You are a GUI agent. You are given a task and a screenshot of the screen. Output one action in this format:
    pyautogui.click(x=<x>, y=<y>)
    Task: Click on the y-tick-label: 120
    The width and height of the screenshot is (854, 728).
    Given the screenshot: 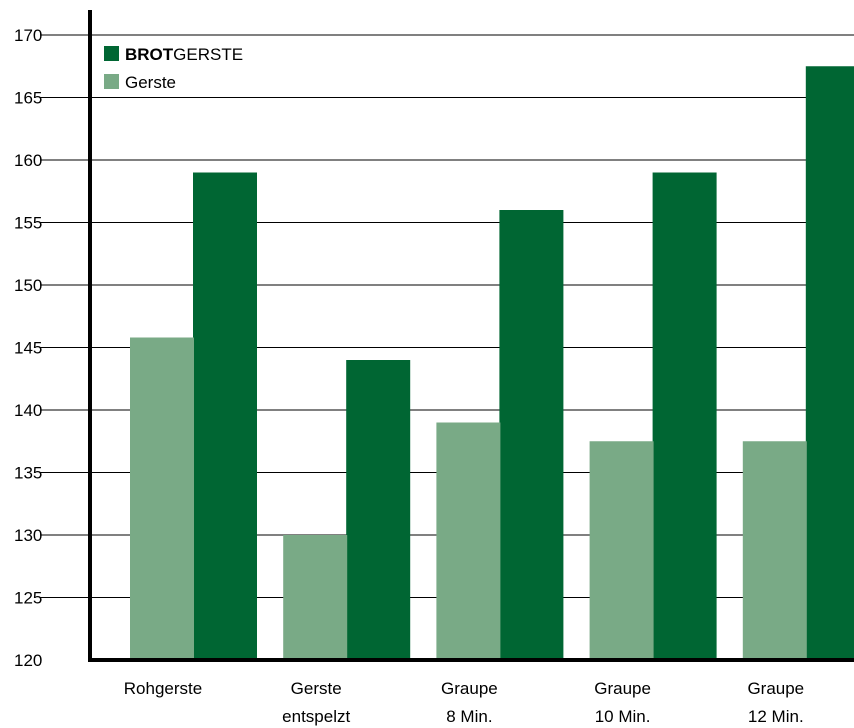 What is the action you would take?
    pyautogui.click(x=28, y=660)
    